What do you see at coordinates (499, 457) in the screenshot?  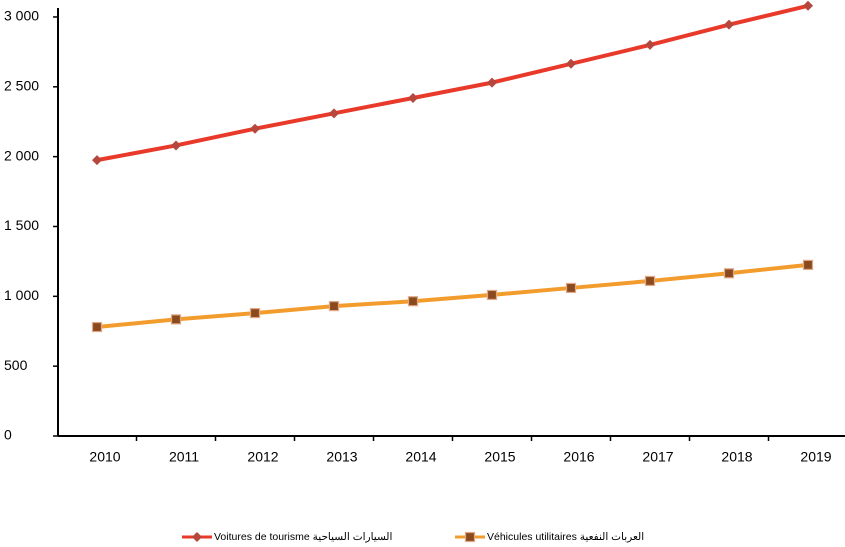 I see `x-tick-label: 2015` at bounding box center [499, 457].